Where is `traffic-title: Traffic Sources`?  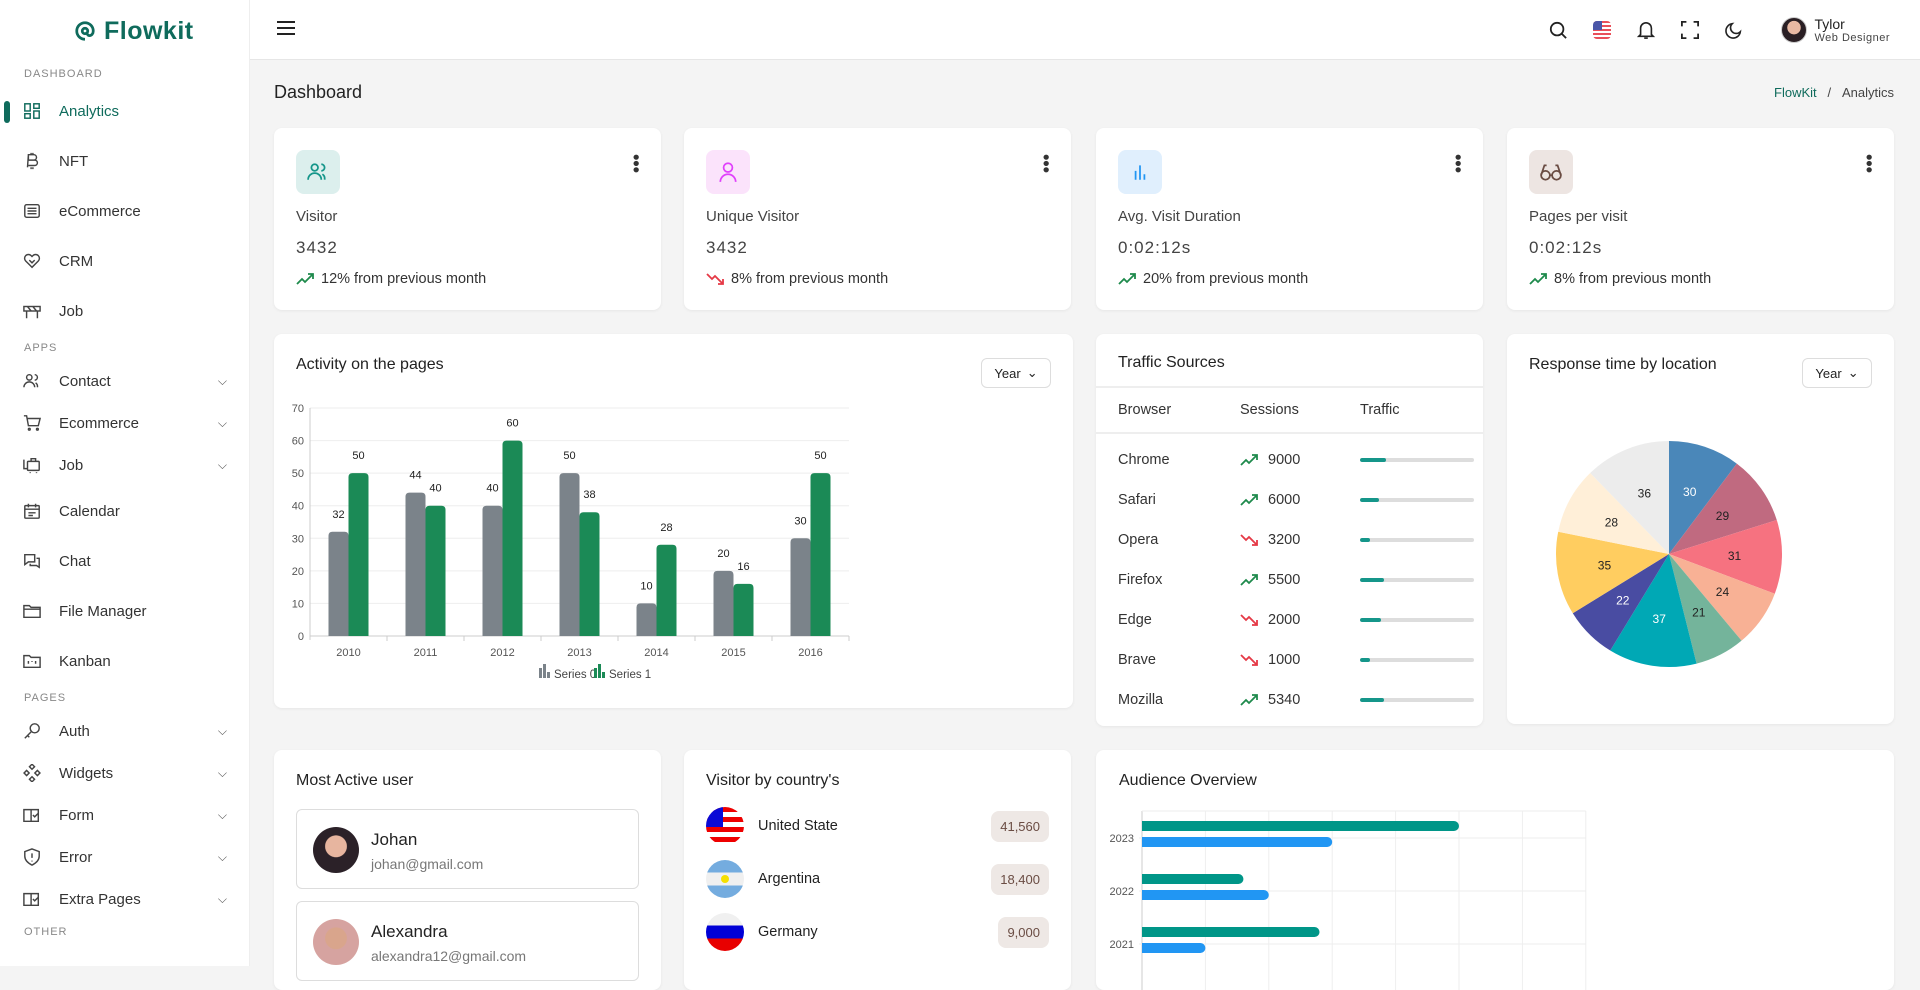 traffic-title: Traffic Sources is located at coordinates (1171, 362).